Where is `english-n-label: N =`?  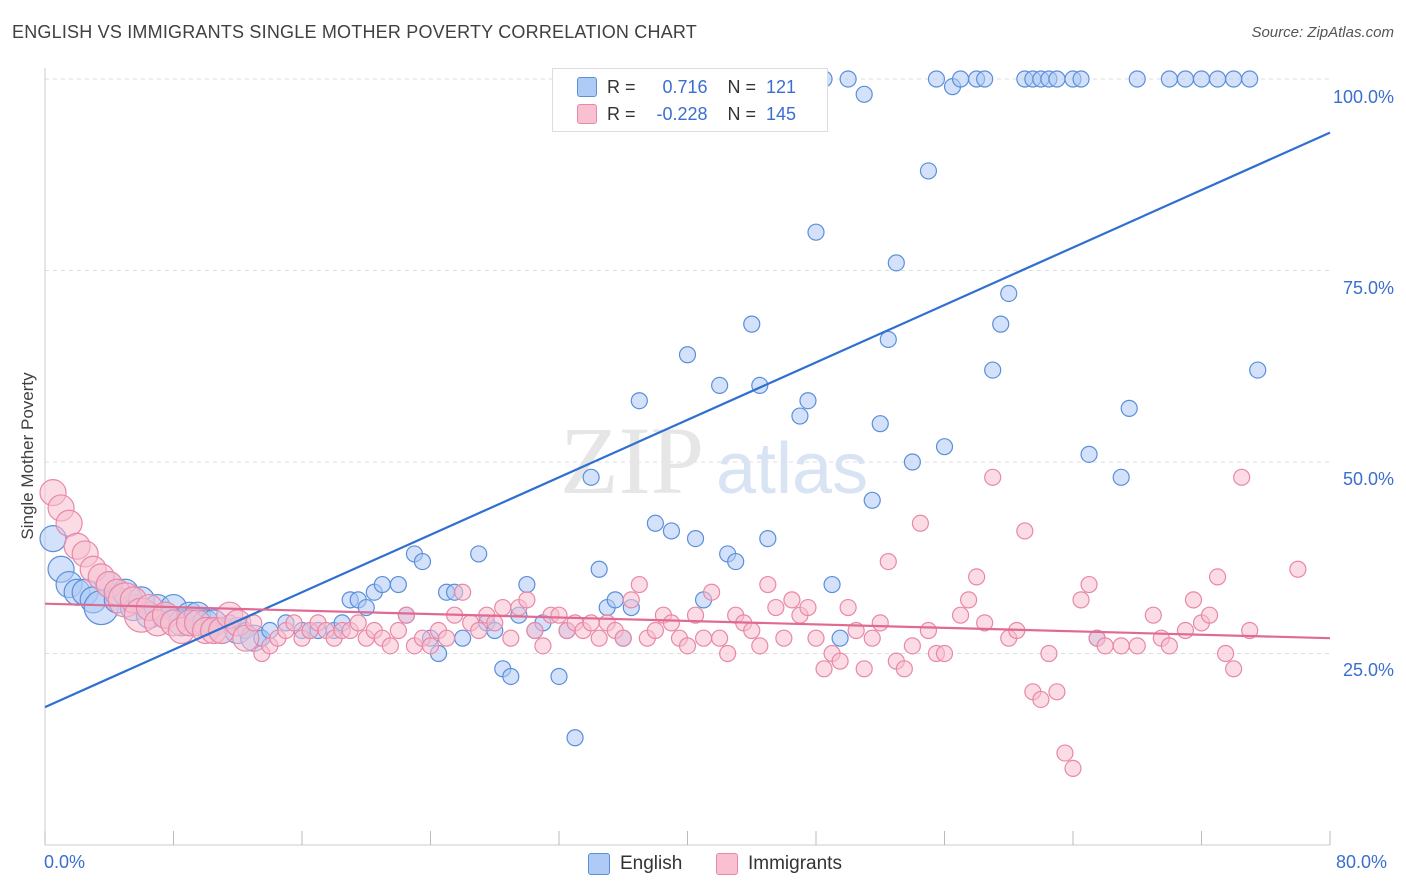 english-n-label: N = is located at coordinates (742, 86).